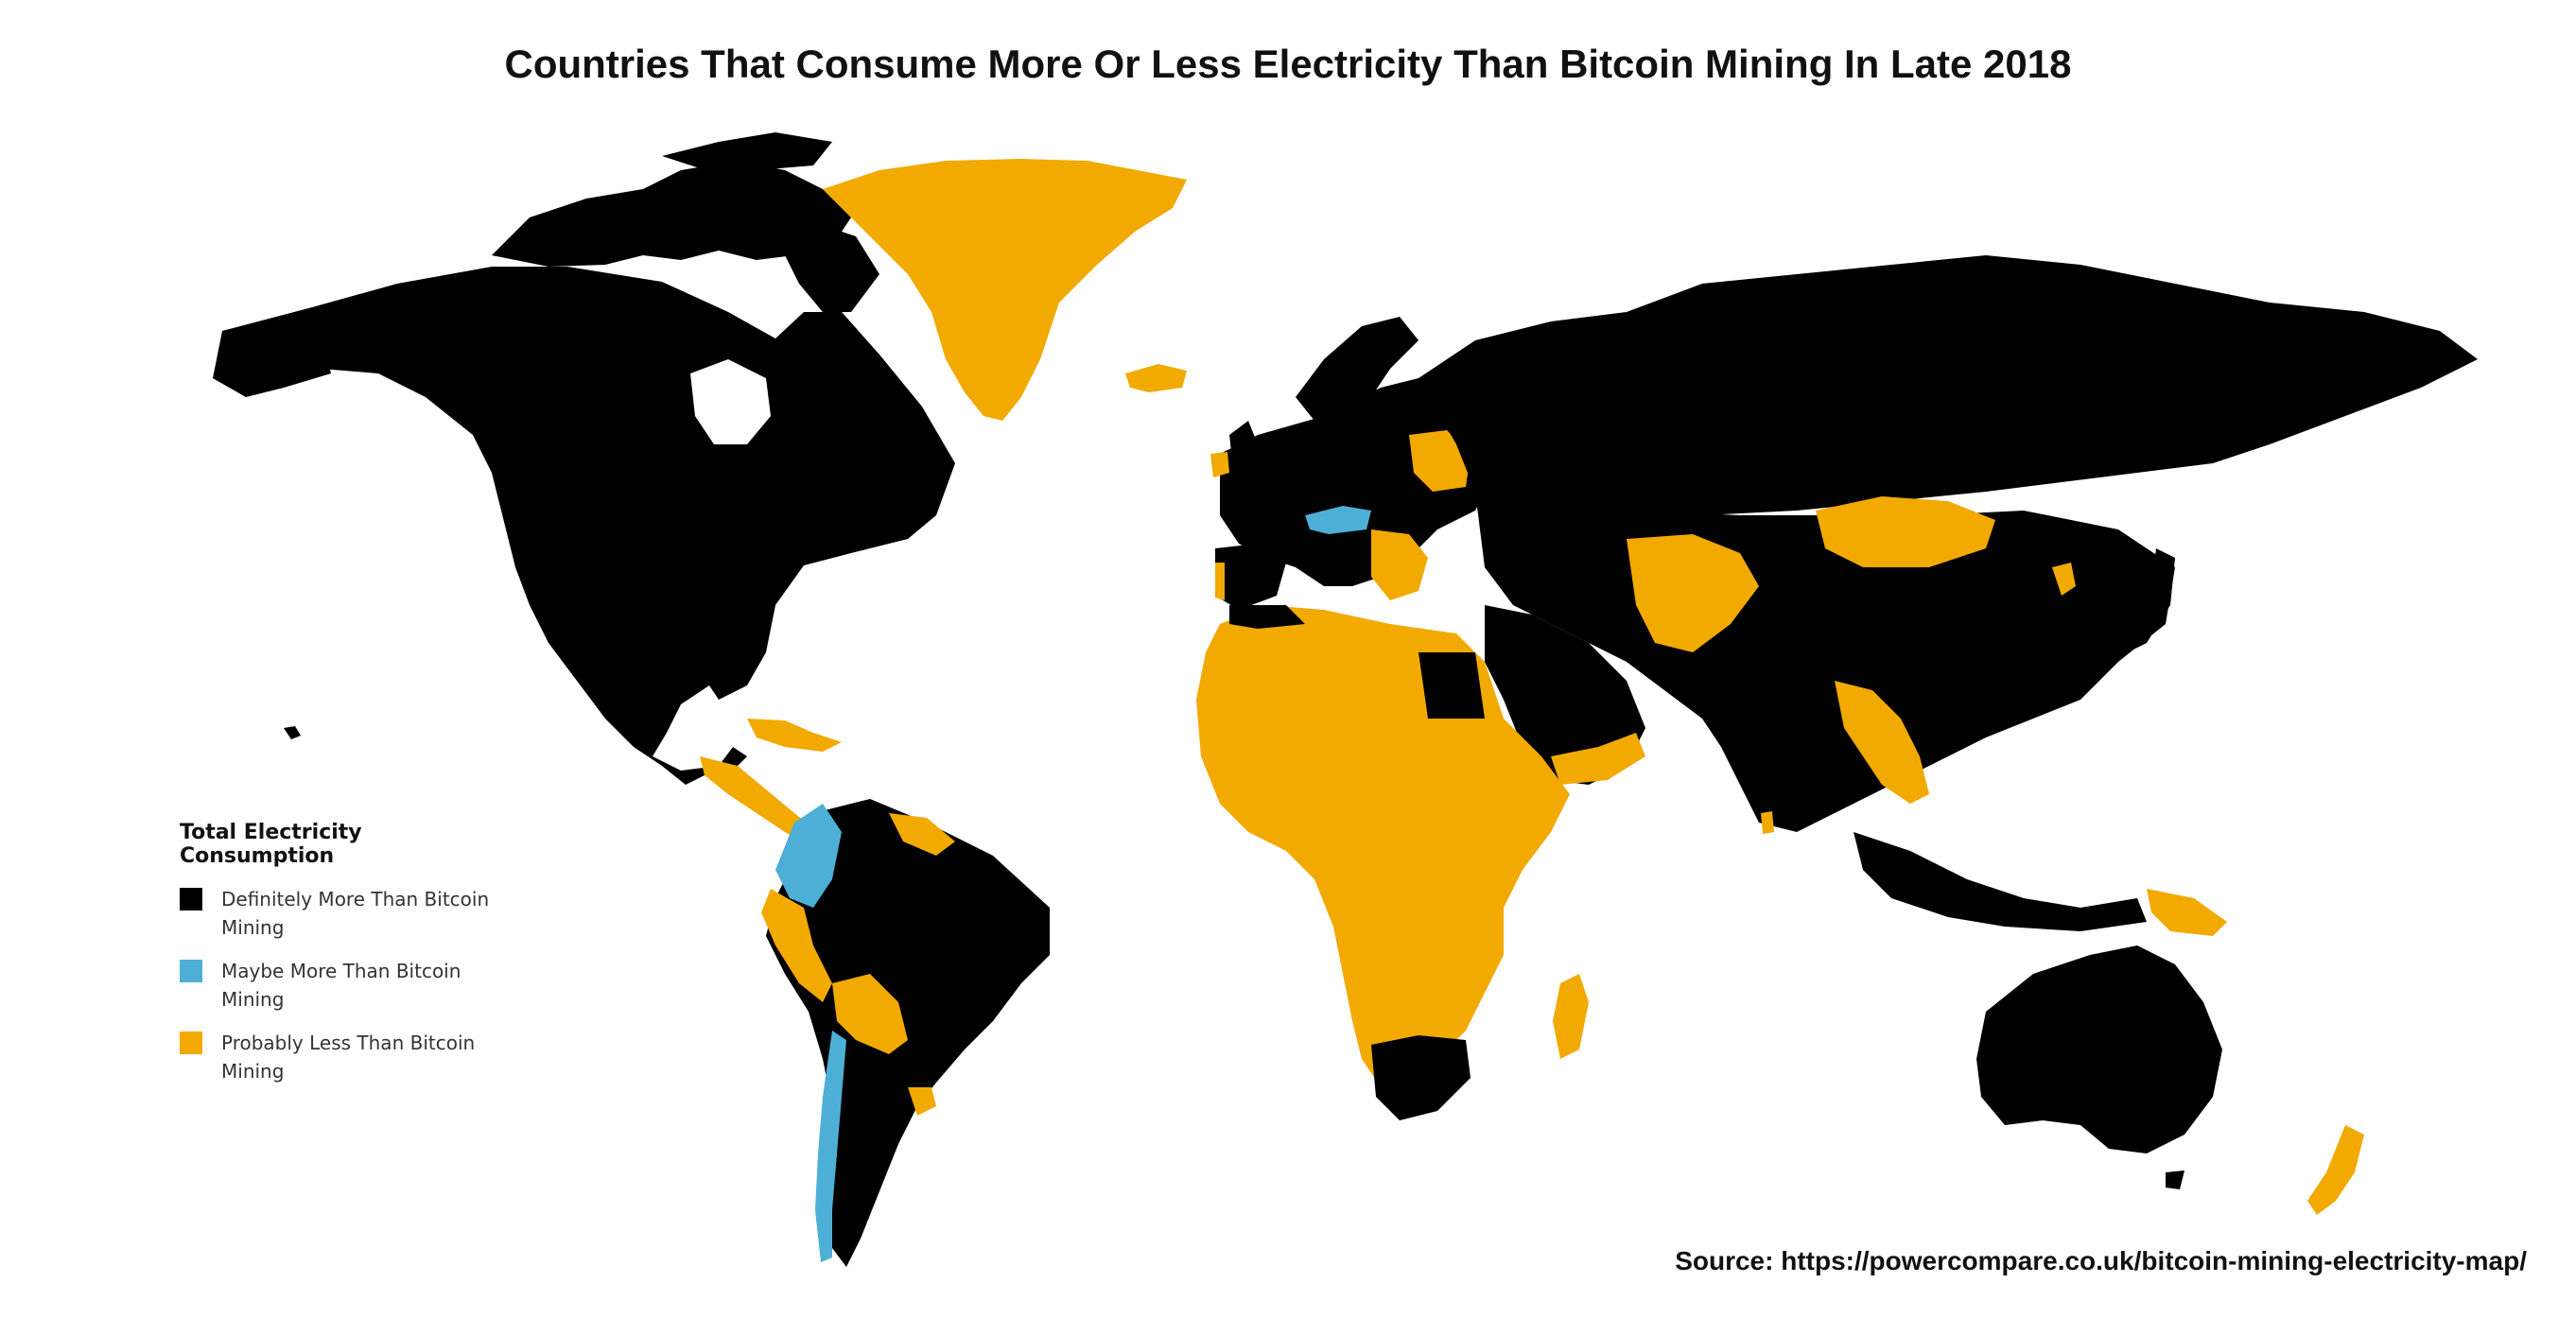 Image resolution: width=2576 pixels, height=1318 pixels. I want to click on region-ireland, so click(1219, 464).